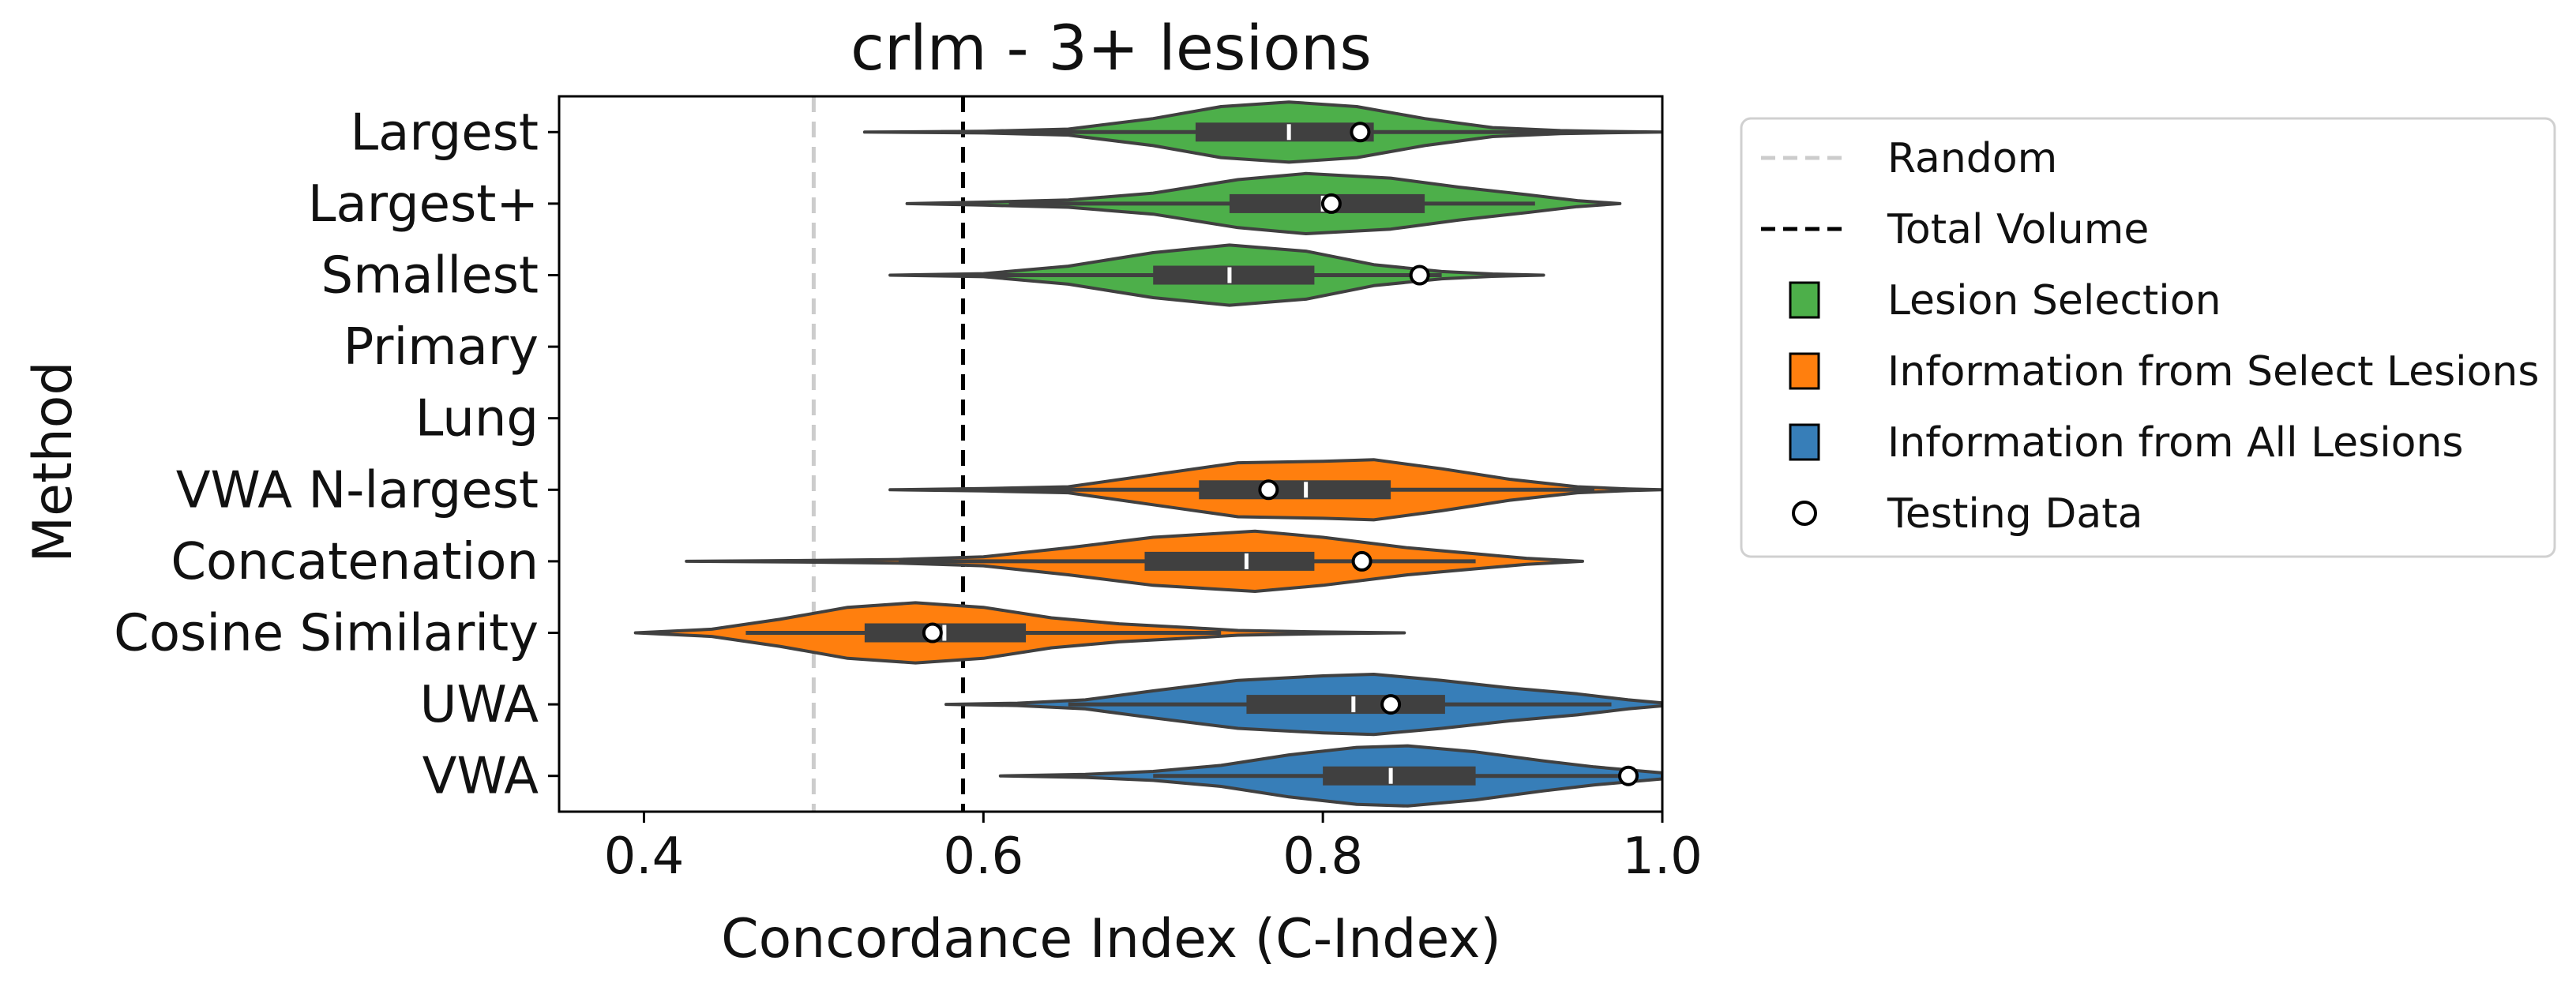  I want to click on iqr-box-vwa, so click(1399, 776).